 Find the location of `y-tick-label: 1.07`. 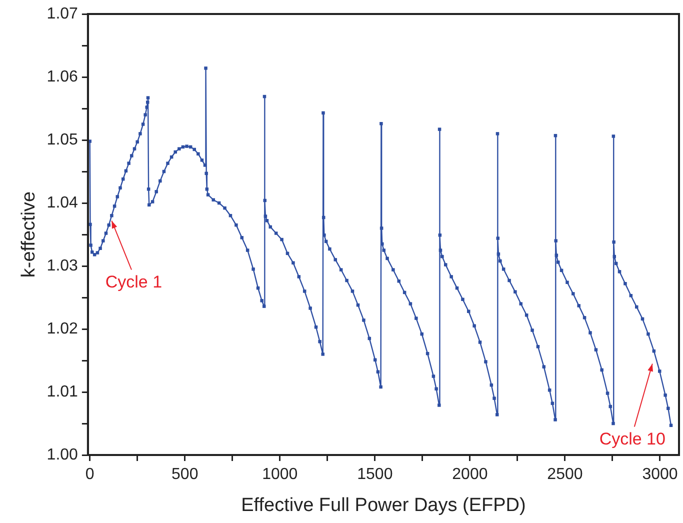

y-tick-label: 1.07 is located at coordinates (62, 13).